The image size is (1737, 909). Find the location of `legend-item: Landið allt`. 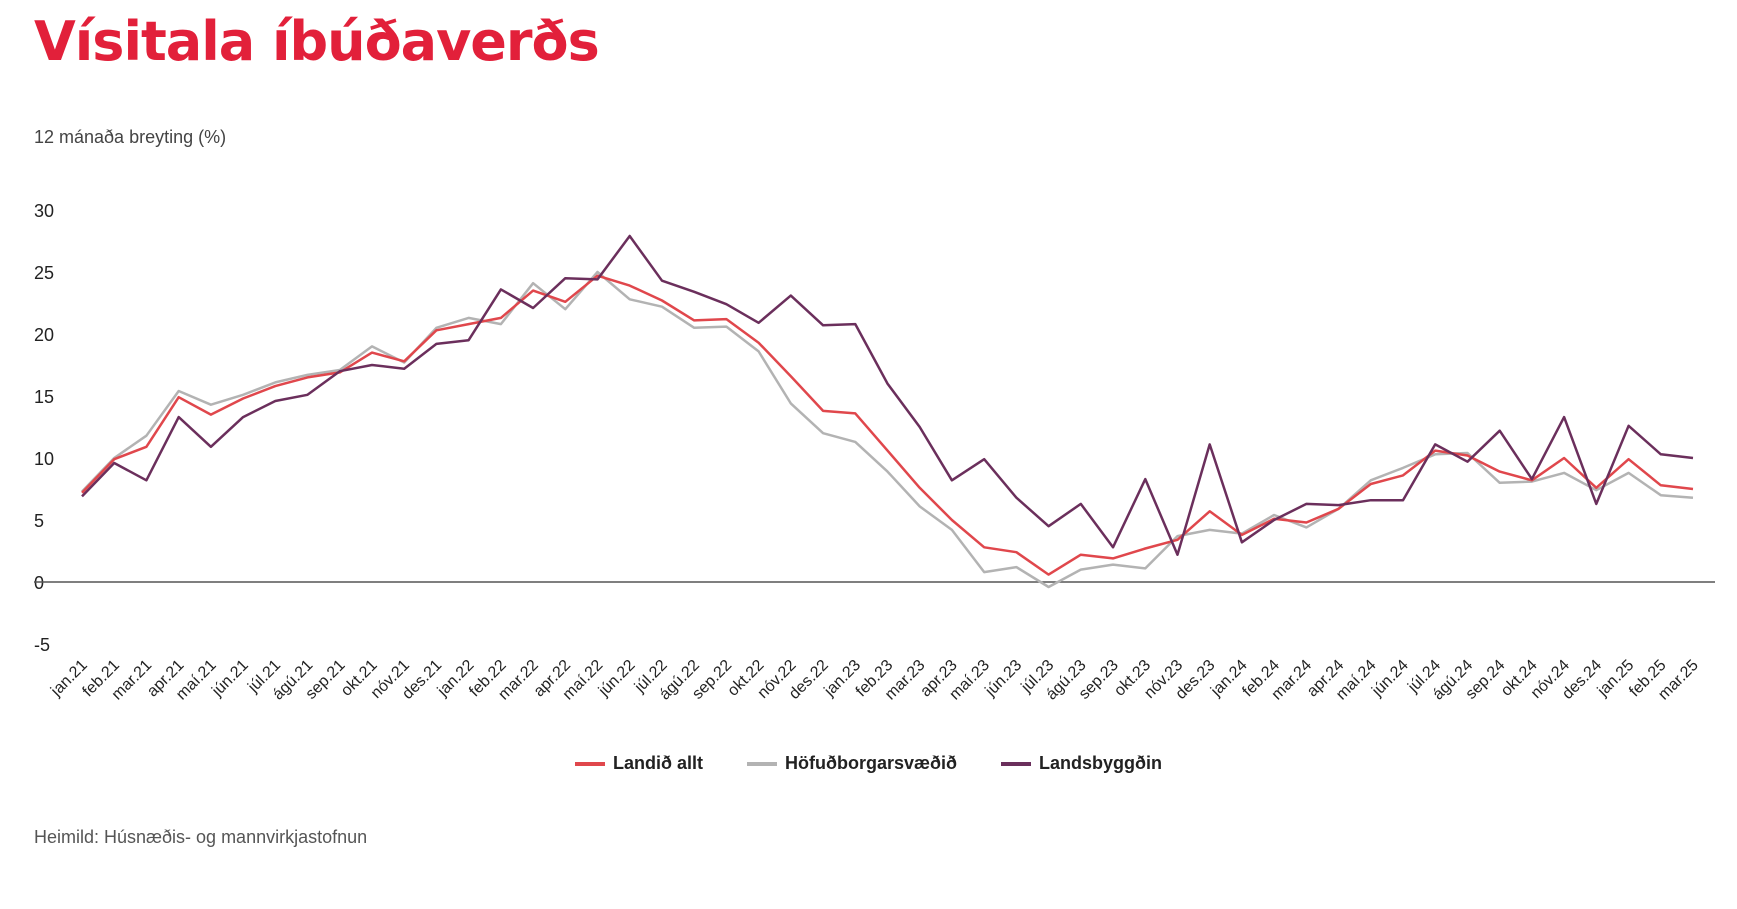

legend-item: Landið allt is located at coordinates (638, 763).